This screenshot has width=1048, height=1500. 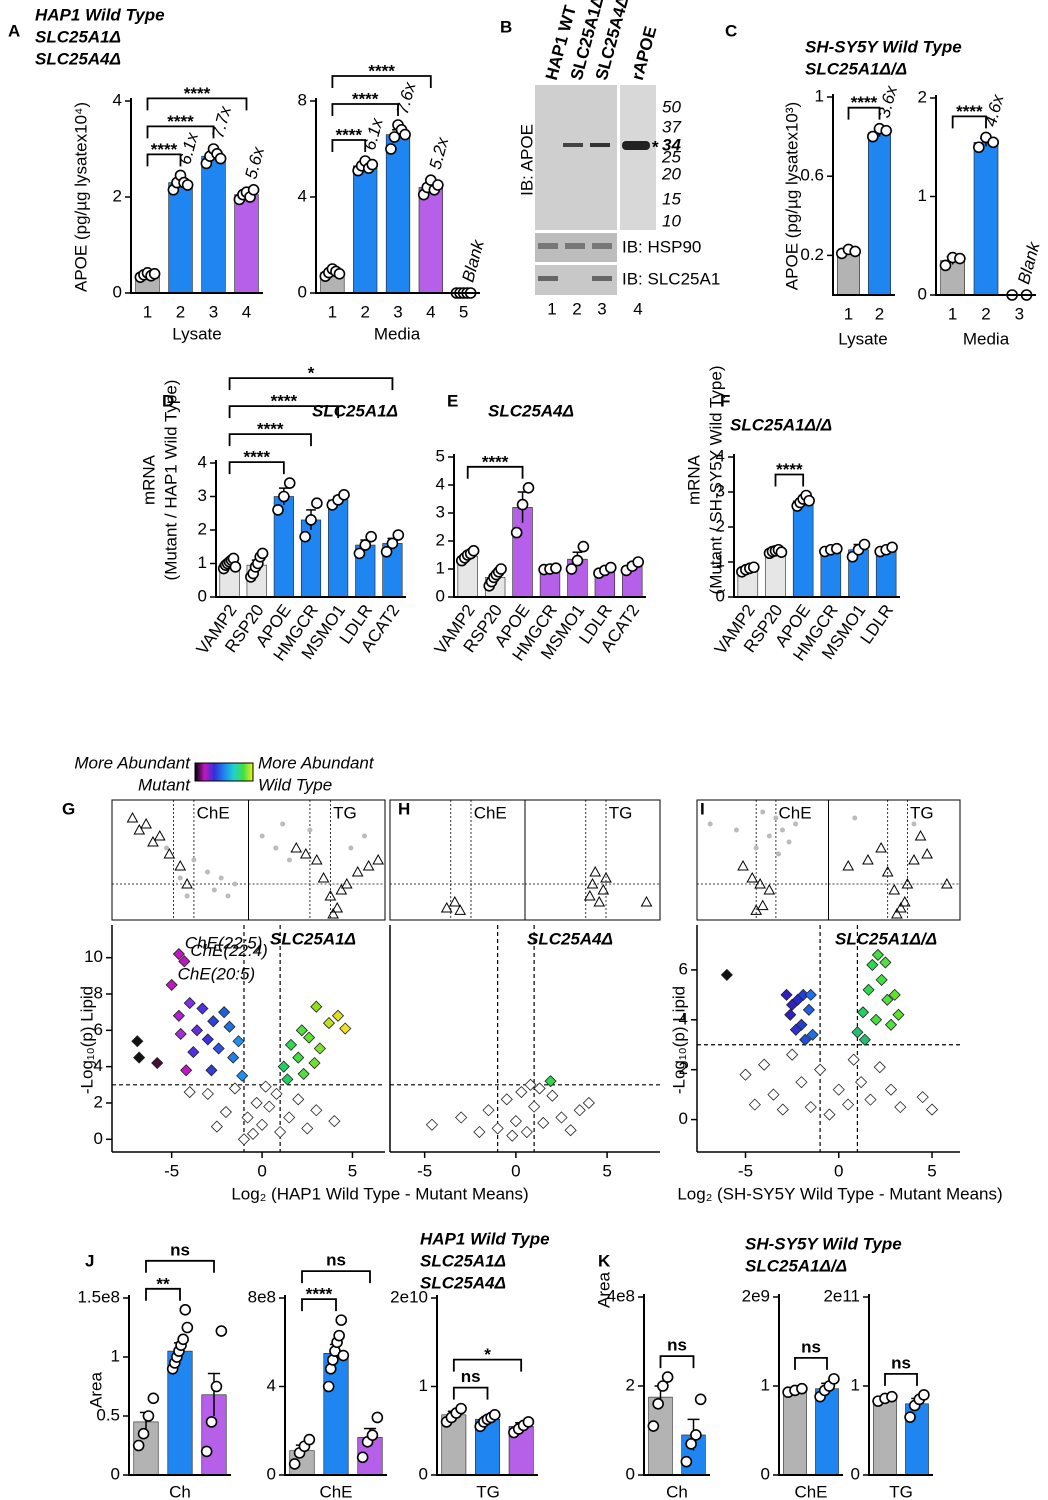 What do you see at coordinates (606, 1170) in the screenshot?
I see `x-tick-label: 5` at bounding box center [606, 1170].